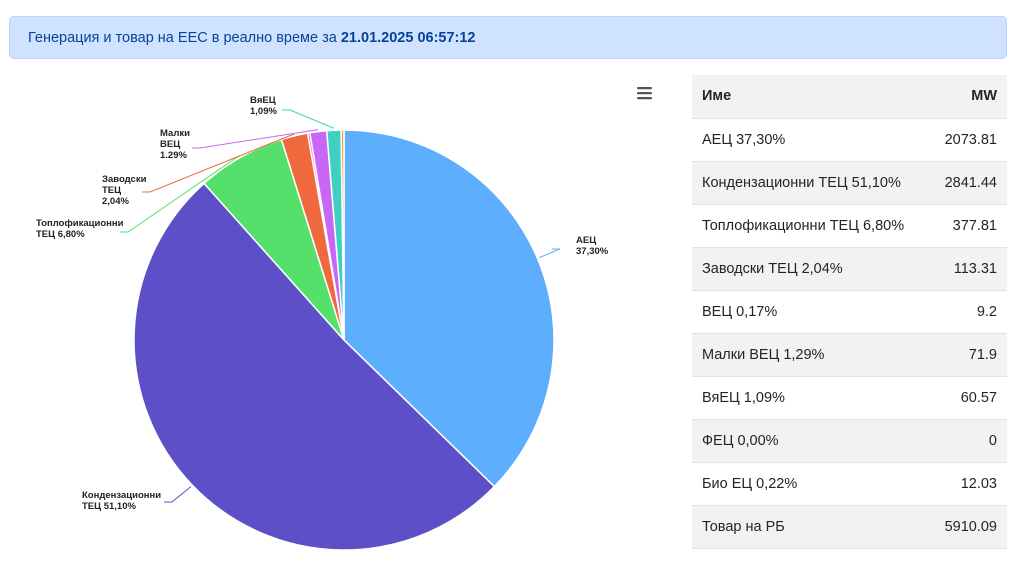  Describe the element at coordinates (968, 484) in the screenshot. I see `row-mw: 12.03` at that location.